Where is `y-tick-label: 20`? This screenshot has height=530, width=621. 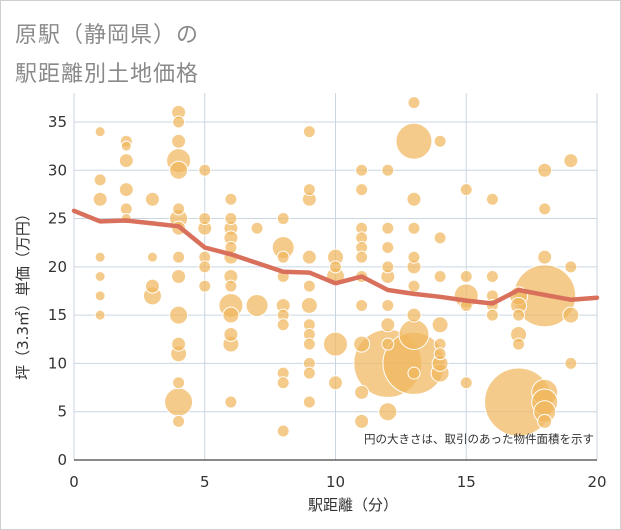 y-tick-label: 20 is located at coordinates (57, 267).